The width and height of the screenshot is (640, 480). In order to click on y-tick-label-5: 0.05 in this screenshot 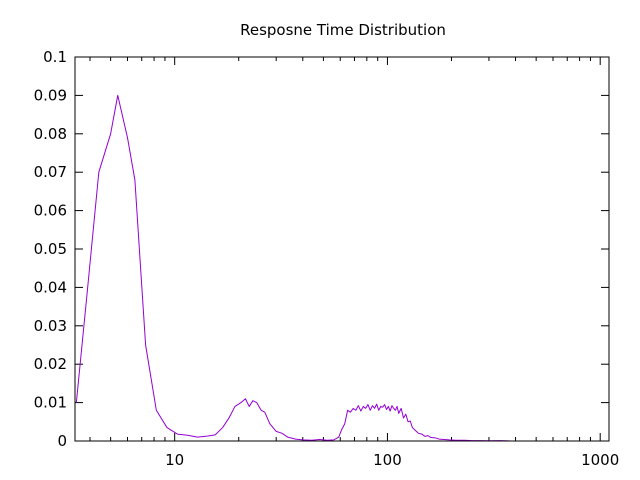, I will do `click(50, 249)`.